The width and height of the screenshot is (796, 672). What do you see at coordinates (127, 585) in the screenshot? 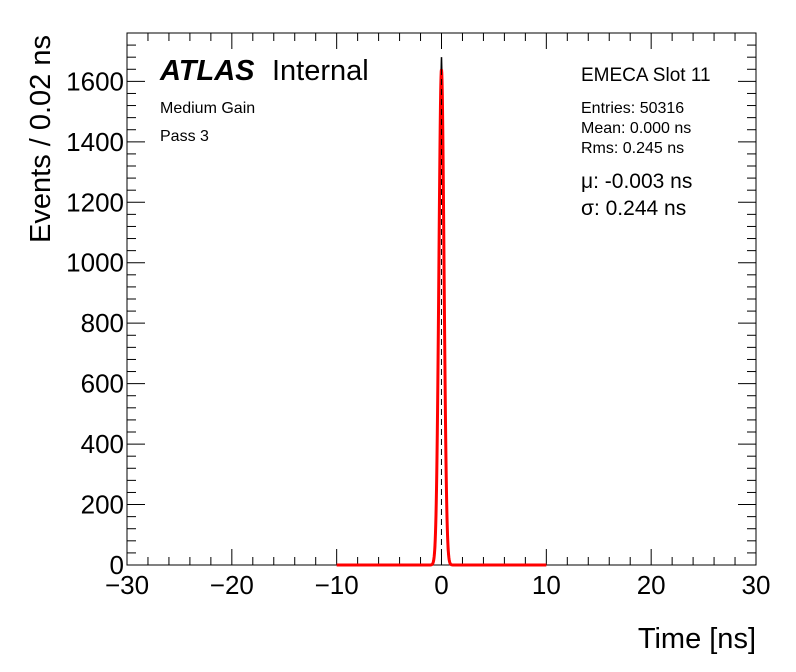
I see `x-tick-label: −30` at bounding box center [127, 585].